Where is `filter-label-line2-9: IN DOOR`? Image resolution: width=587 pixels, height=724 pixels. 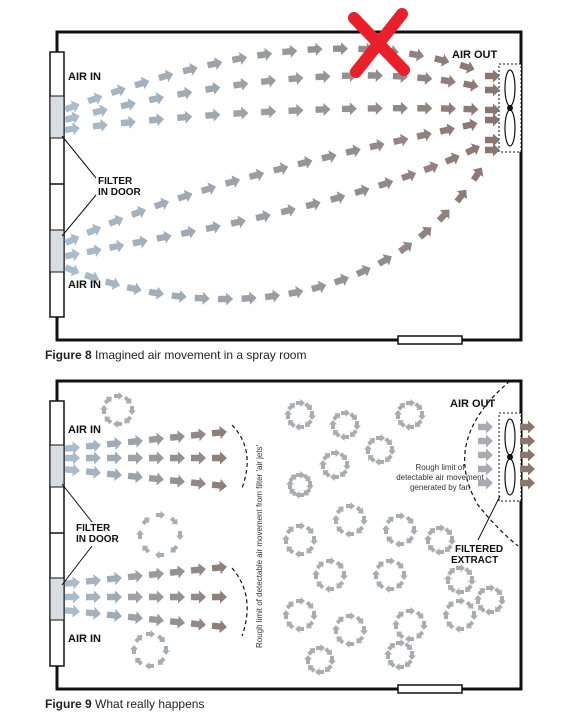
filter-label-line2-9: IN DOOR is located at coordinates (98, 539).